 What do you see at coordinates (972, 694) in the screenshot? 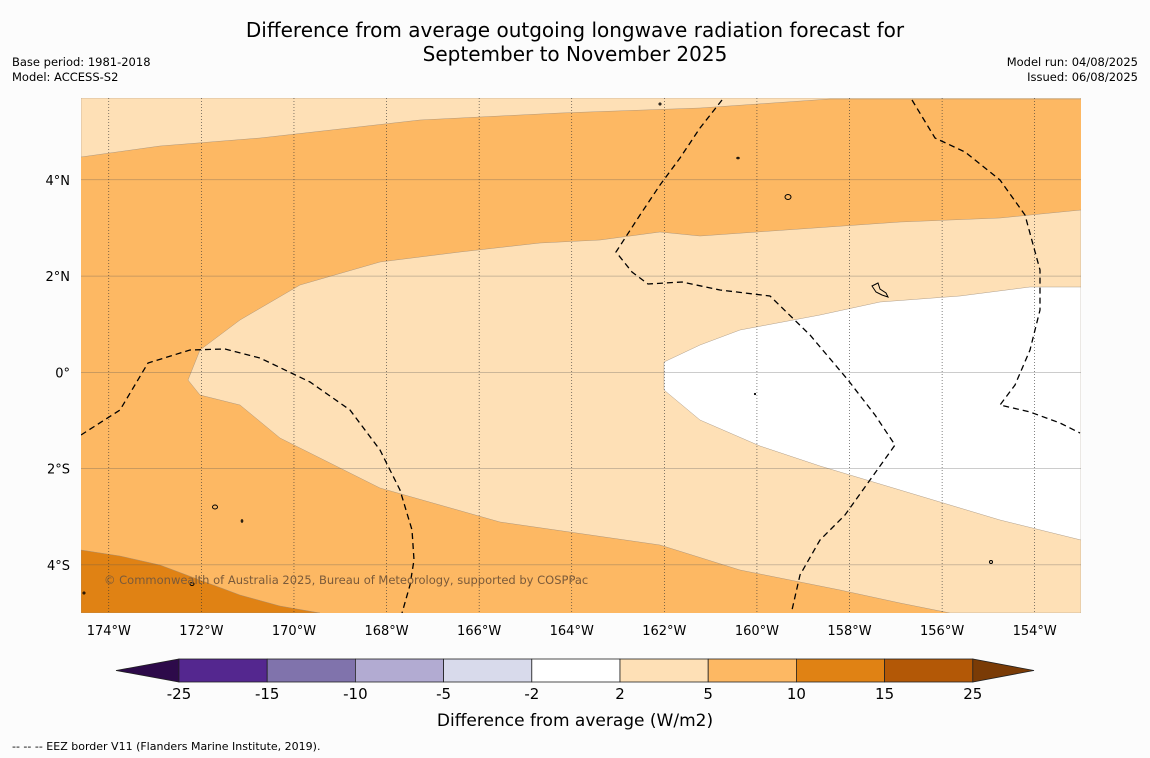
I see `colorbar-tick-label: 25` at bounding box center [972, 694].